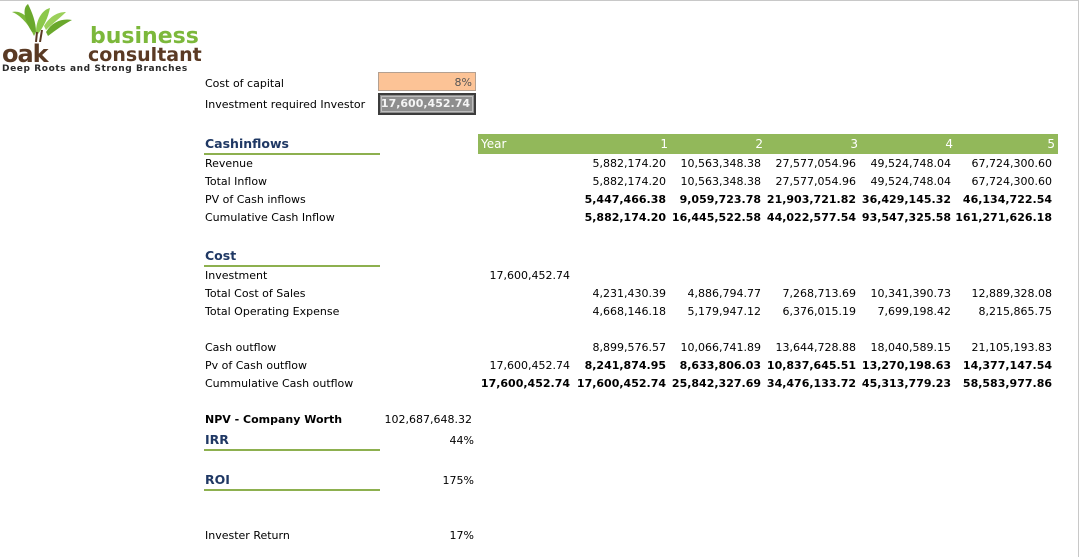 Image resolution: width=1080 pixels, height=558 pixels. I want to click on cost-of-capital-label: Cost of capital, so click(244, 83).